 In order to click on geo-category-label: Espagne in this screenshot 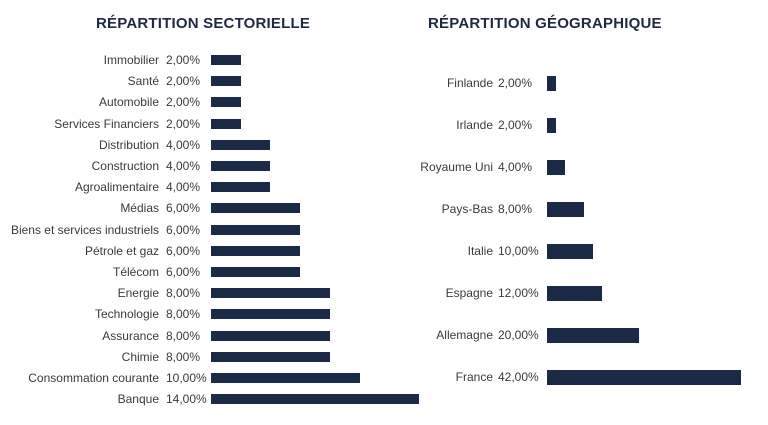, I will do `click(469, 293)`.